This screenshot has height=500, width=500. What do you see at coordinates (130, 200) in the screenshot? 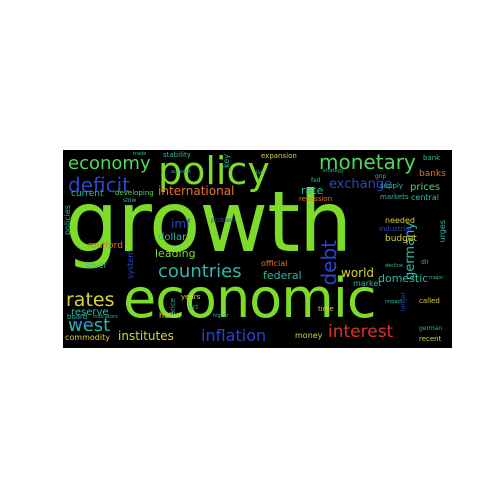
I see `word-slow: slow` at bounding box center [130, 200].